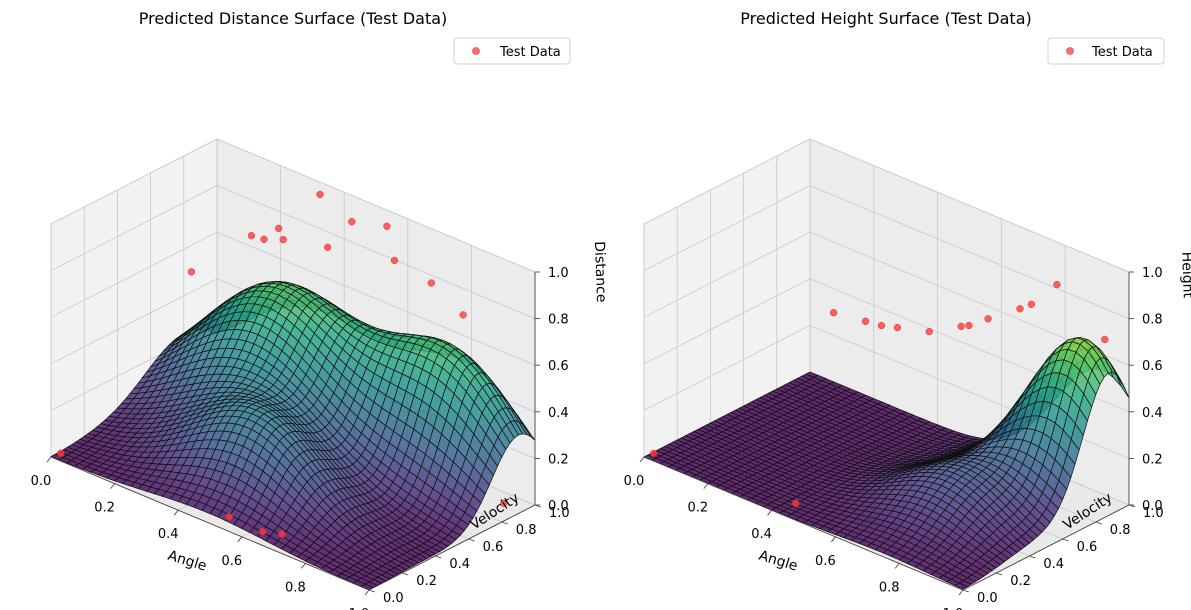 The width and height of the screenshot is (1191, 610). Describe the element at coordinates (953, 608) in the screenshot. I see `x-tick-label: 1.0` at that location.